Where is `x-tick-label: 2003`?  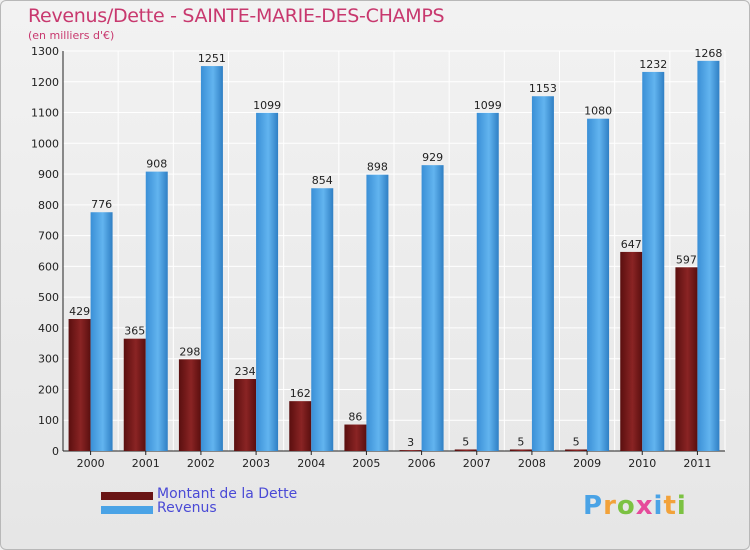
x-tick-label: 2003 is located at coordinates (256, 463).